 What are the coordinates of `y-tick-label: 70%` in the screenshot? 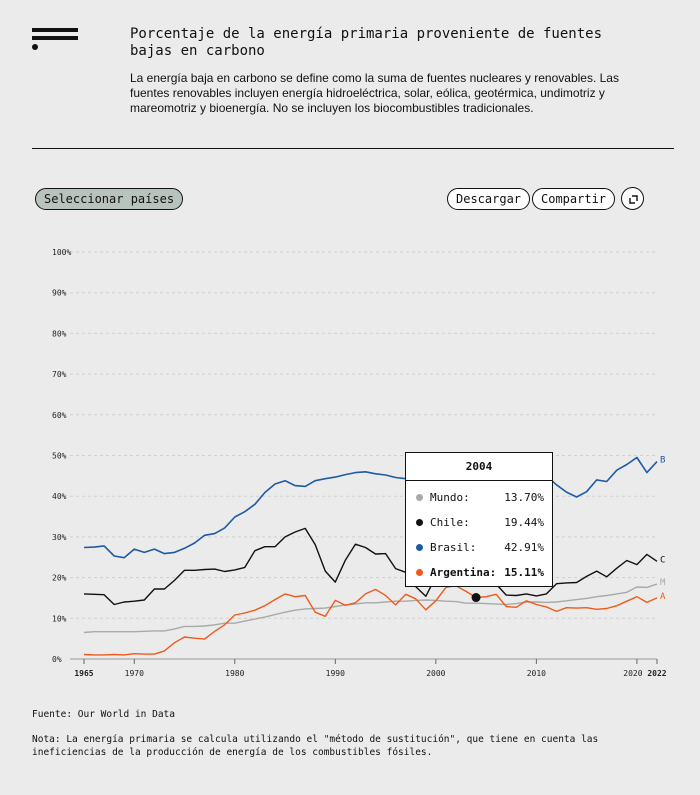 It's located at (59, 374).